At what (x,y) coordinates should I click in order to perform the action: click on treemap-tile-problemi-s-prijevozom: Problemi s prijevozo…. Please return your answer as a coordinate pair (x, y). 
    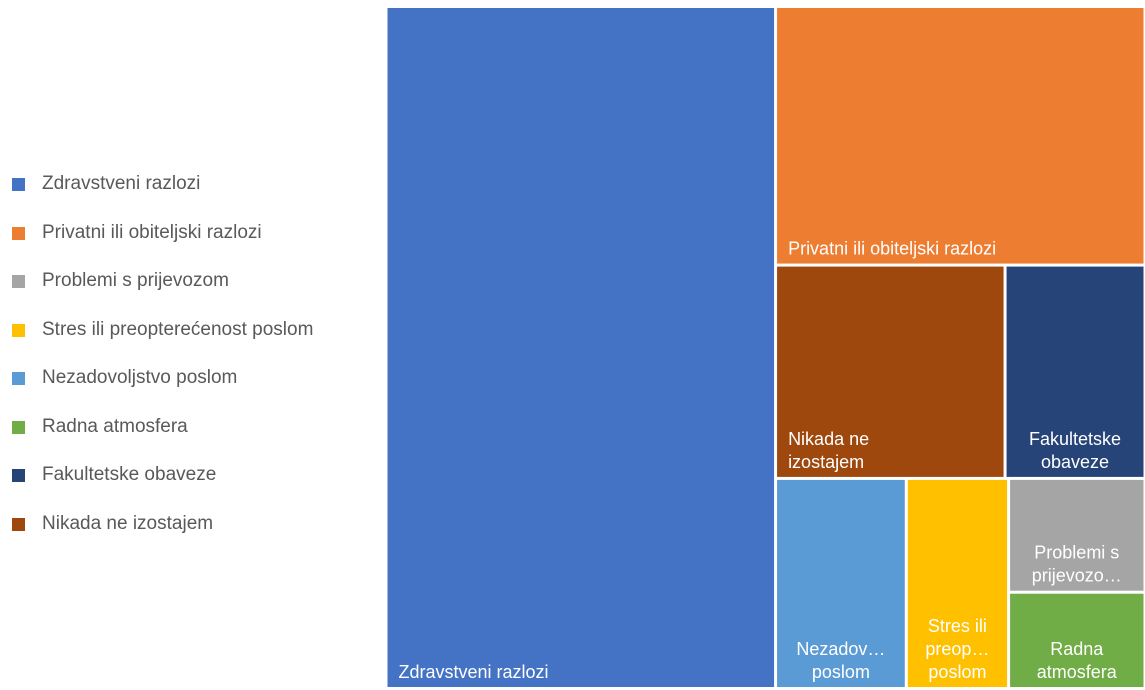
    Looking at the image, I should click on (1077, 535).